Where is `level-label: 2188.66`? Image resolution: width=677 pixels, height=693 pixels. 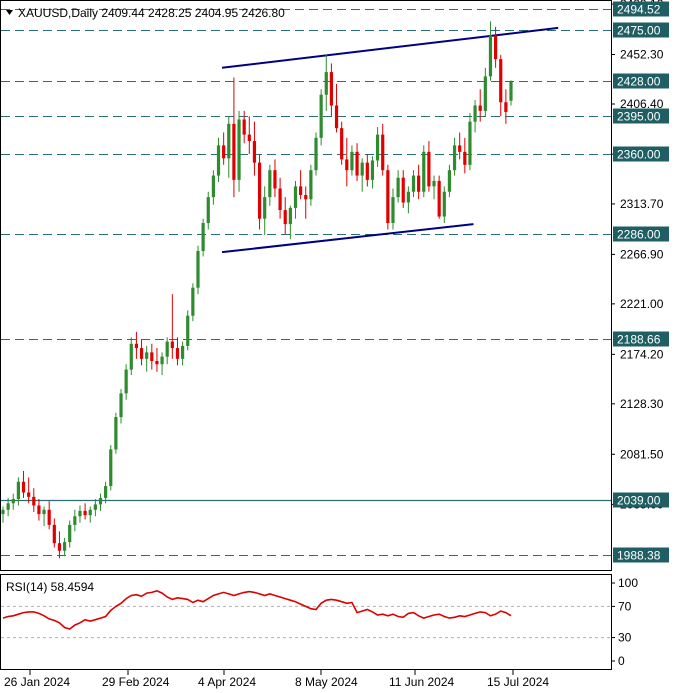
level-label: 2188.66 is located at coordinates (641, 339).